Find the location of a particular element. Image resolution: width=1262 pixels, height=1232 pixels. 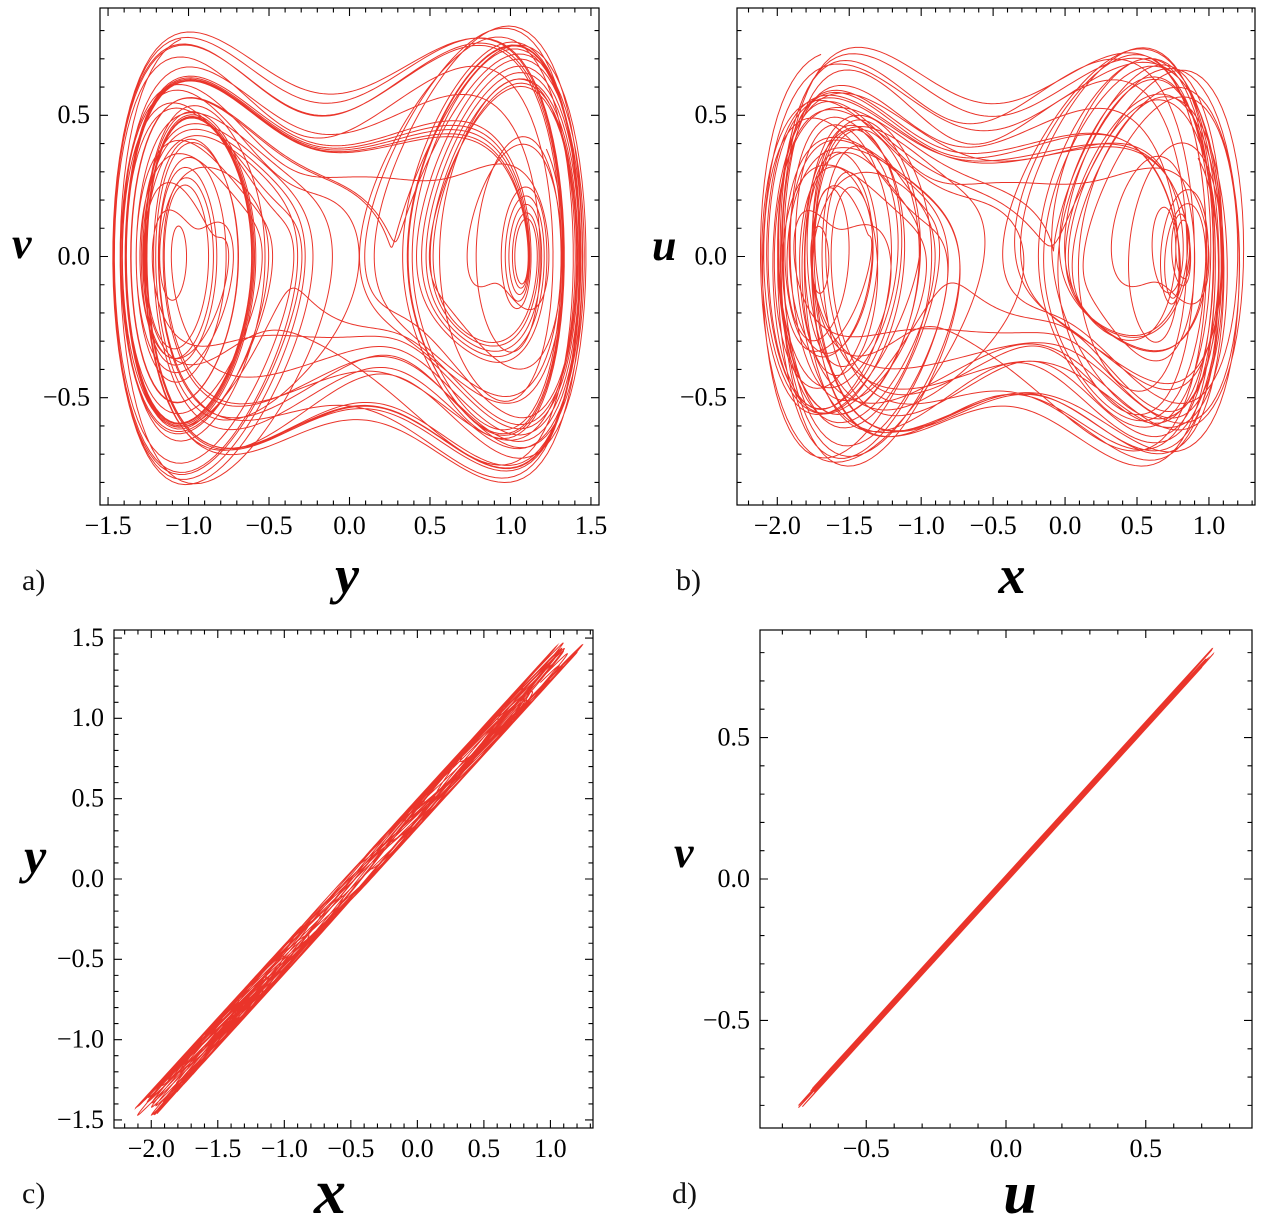

panel-d-letter: d) is located at coordinates (684, 1193).